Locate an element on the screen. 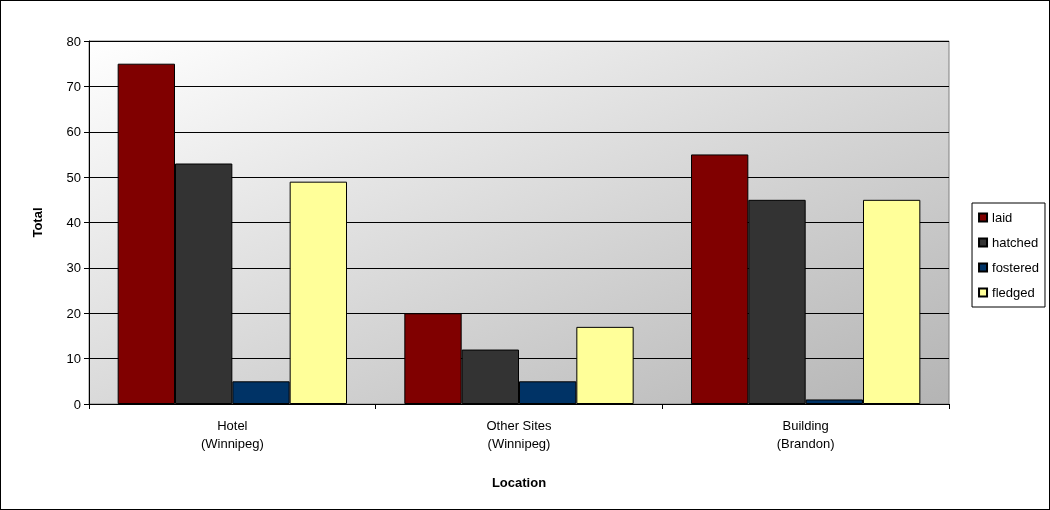 This screenshot has width=1050, height=510. x-tick-label: Building (Brandon) is located at coordinates (805, 434).